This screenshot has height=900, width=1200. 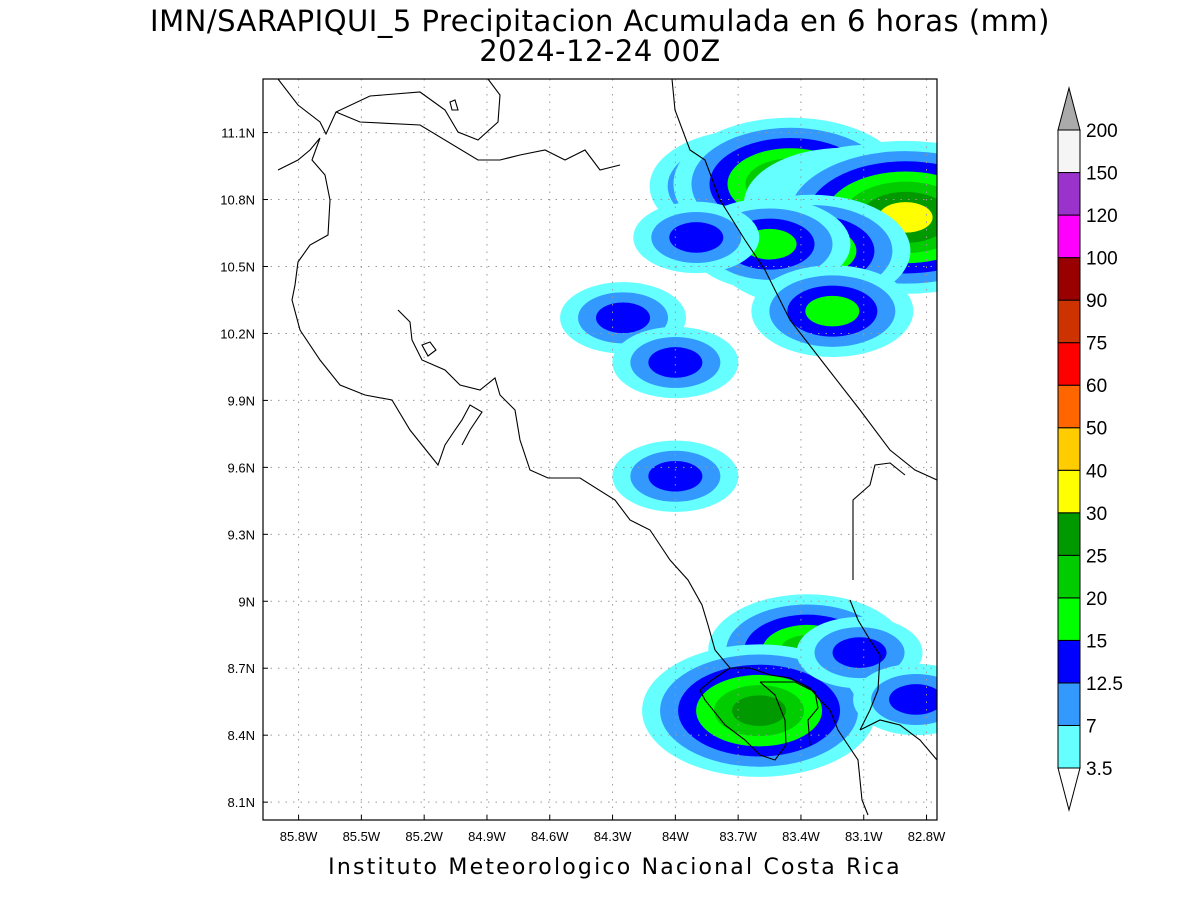 I want to click on color-legend: 3.5 7 12.5 15 20 25 30 40 50 60 75 90 100 120 150 200, so click(x=1090, y=449).